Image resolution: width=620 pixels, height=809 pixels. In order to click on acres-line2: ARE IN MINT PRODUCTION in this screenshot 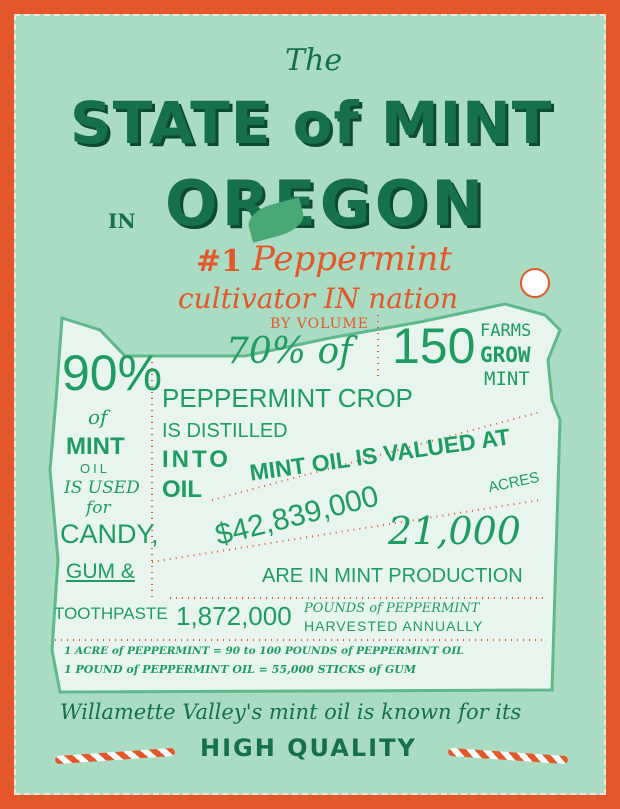, I will do `click(392, 576)`.